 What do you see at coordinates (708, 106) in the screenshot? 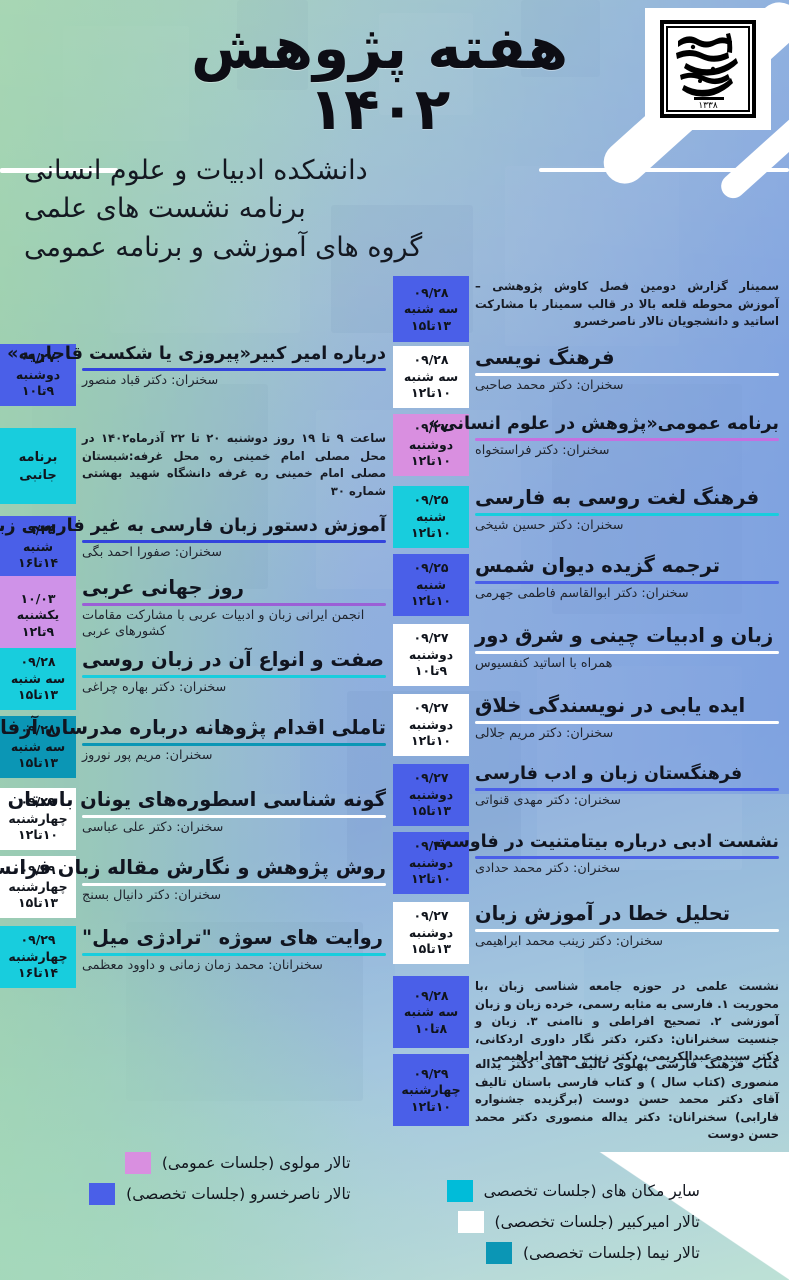
I see `svg-text: ۱۳۳۸` at bounding box center [708, 106].